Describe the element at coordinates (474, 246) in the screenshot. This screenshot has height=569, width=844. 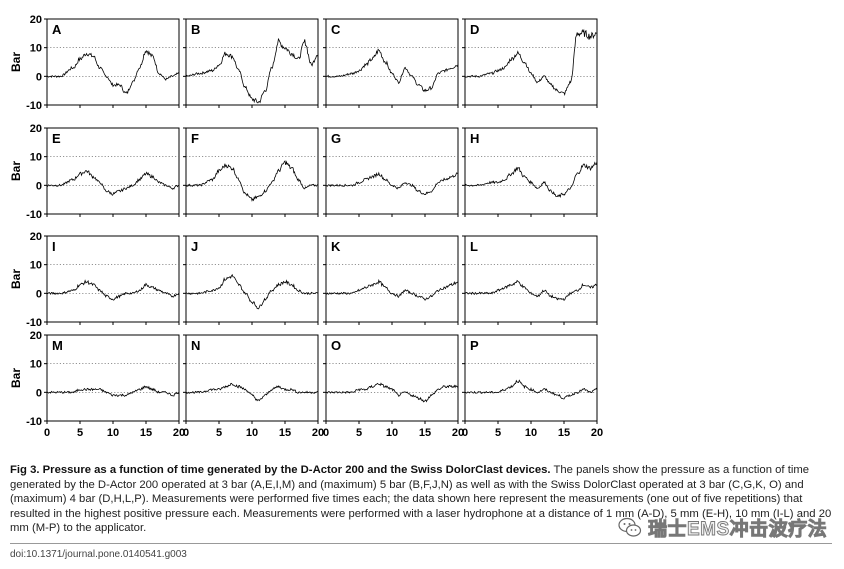
I see `panel-letter: L` at that location.